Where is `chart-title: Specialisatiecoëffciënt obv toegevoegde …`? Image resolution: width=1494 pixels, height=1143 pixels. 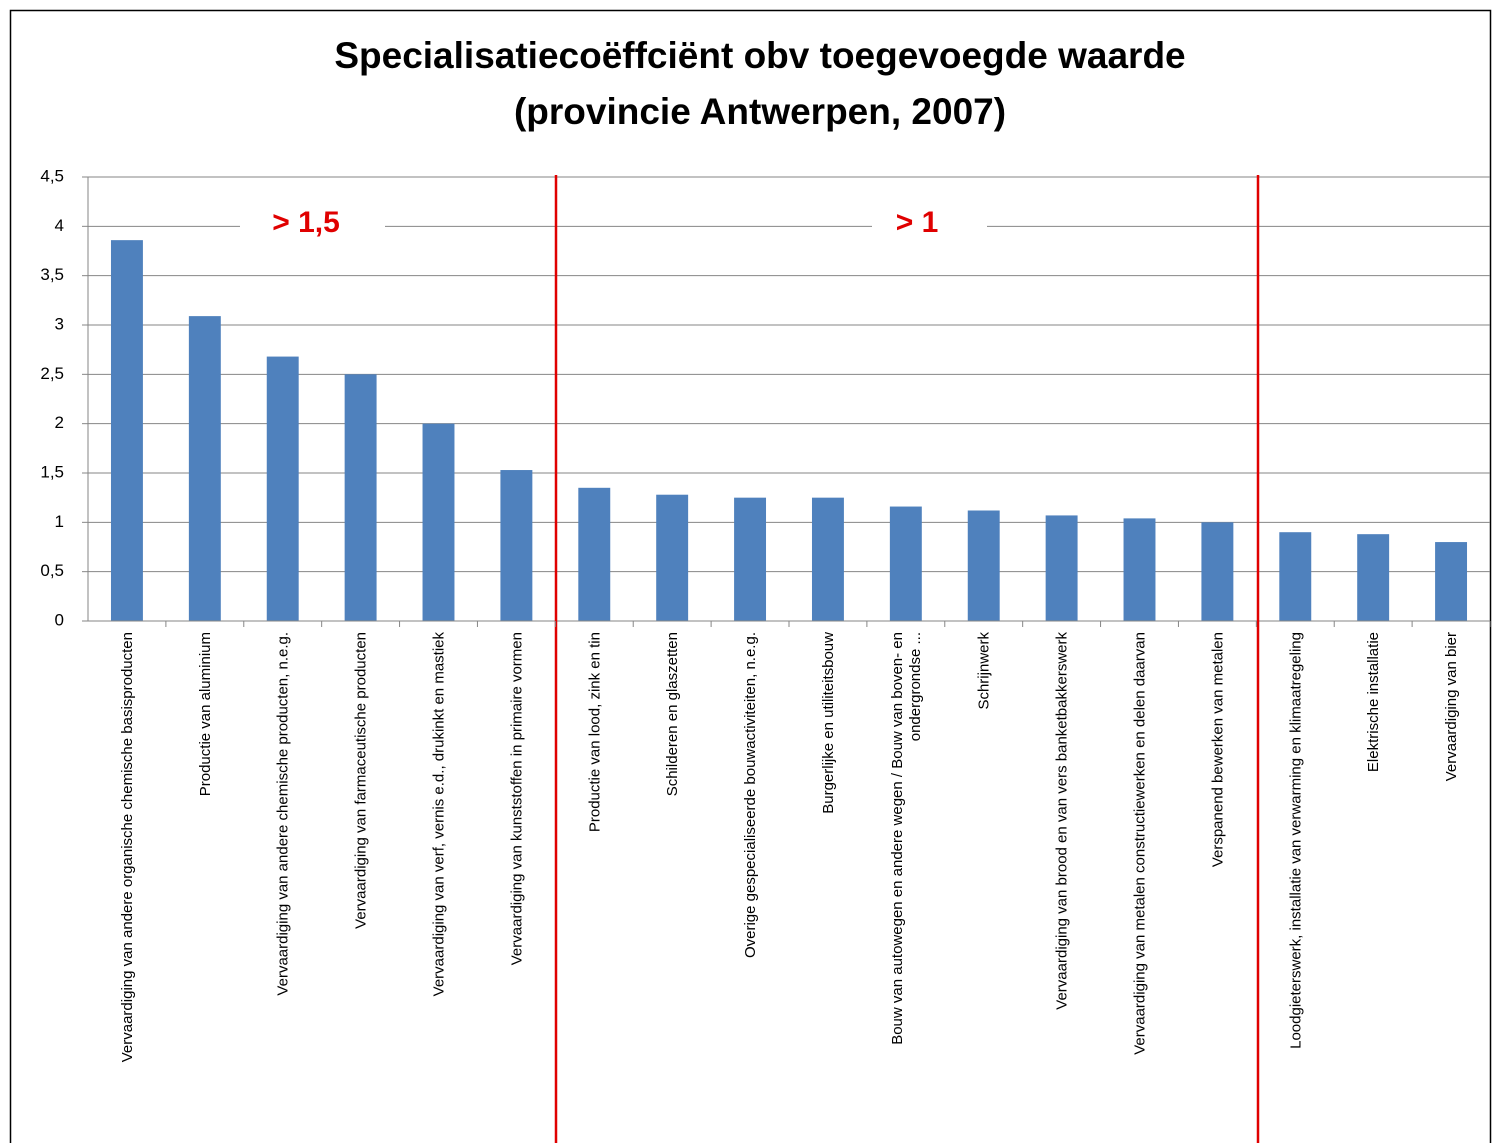 chart-title: Specialisatiecoëffciënt obv toegevoegde … is located at coordinates (759, 55).